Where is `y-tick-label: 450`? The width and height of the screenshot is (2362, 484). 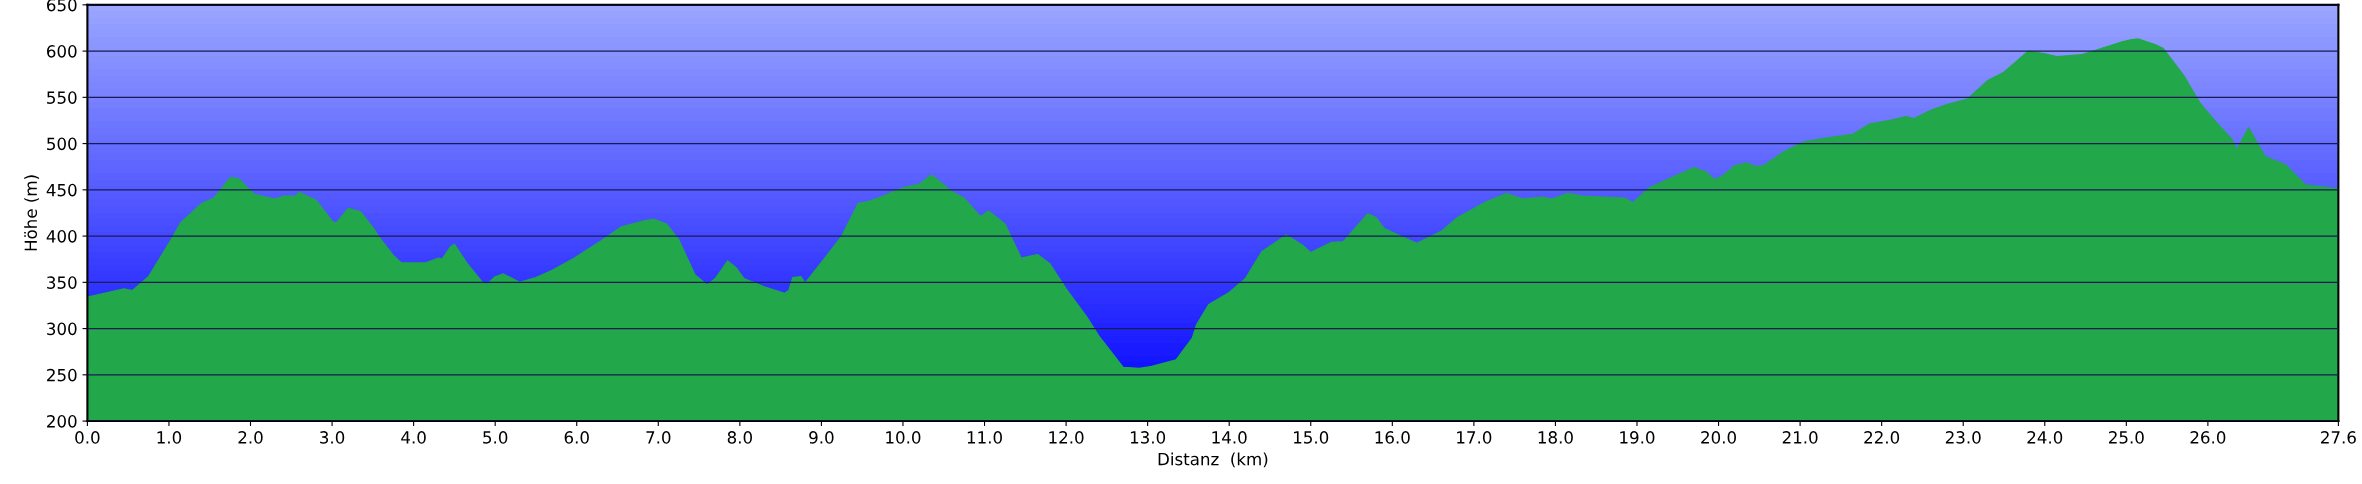 y-tick-label: 450 is located at coordinates (61, 190).